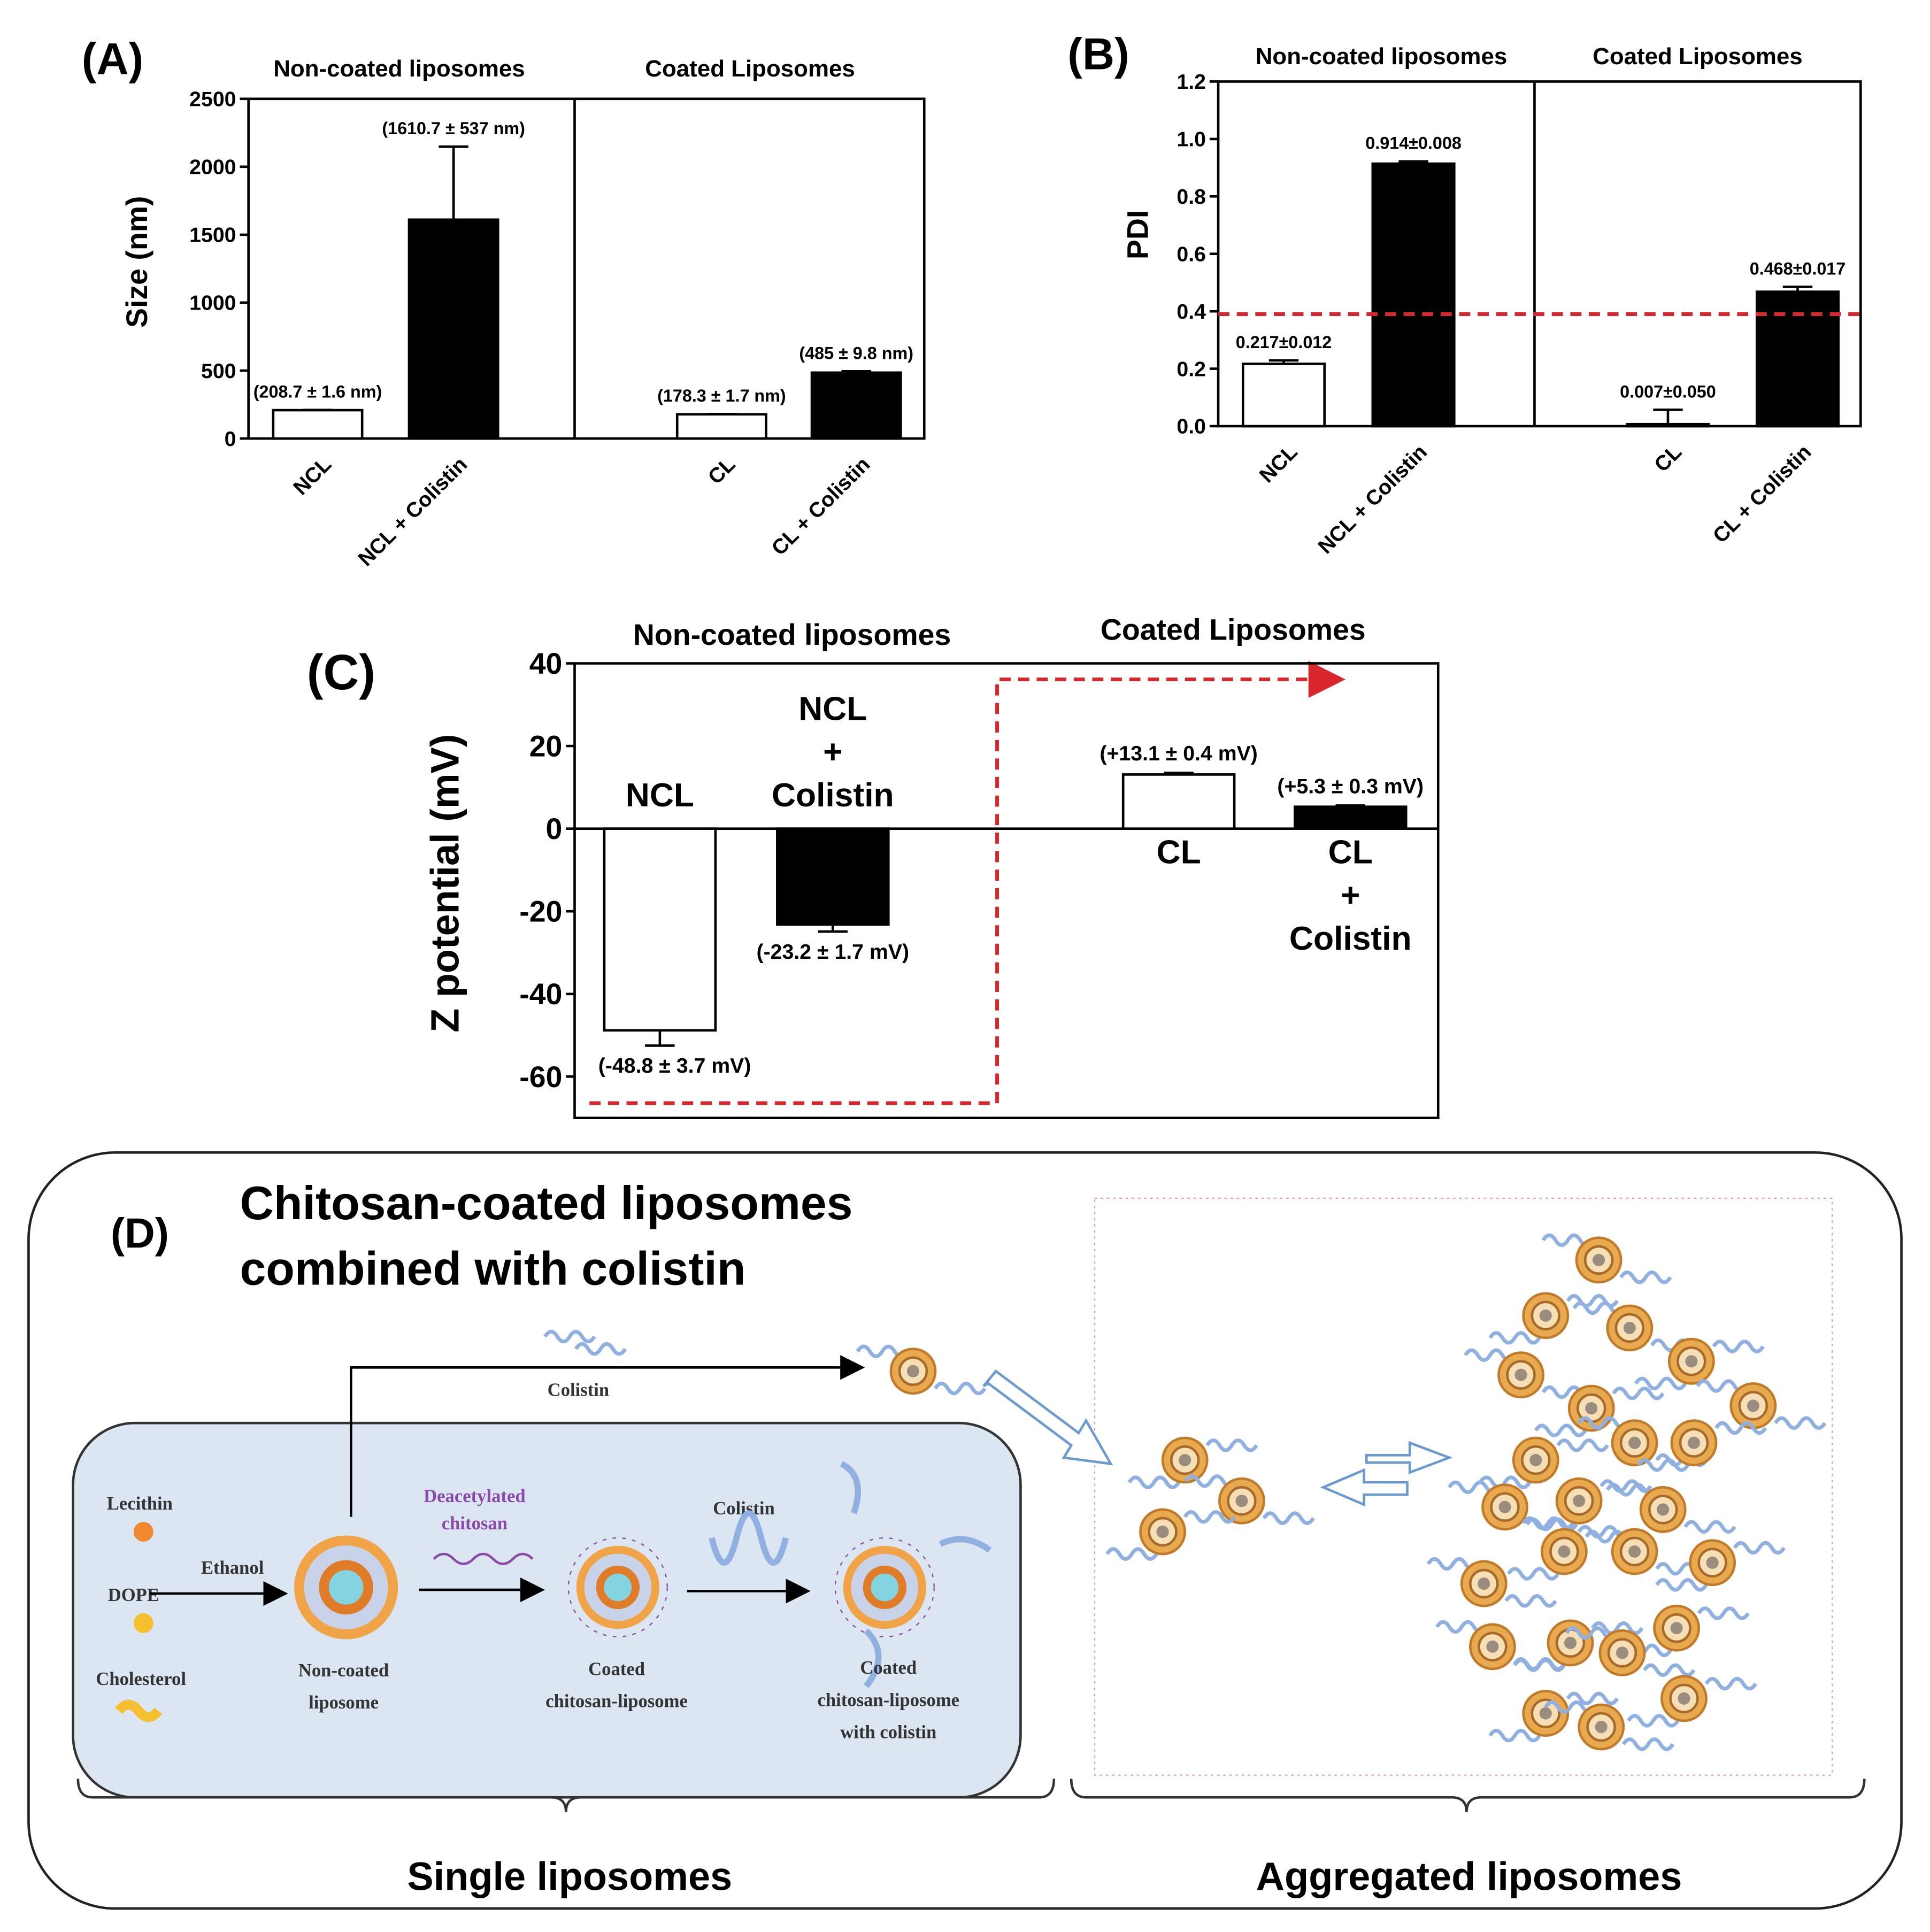  Describe the element at coordinates (546, 663) in the screenshot. I see `y-tick-label: 40` at that location.